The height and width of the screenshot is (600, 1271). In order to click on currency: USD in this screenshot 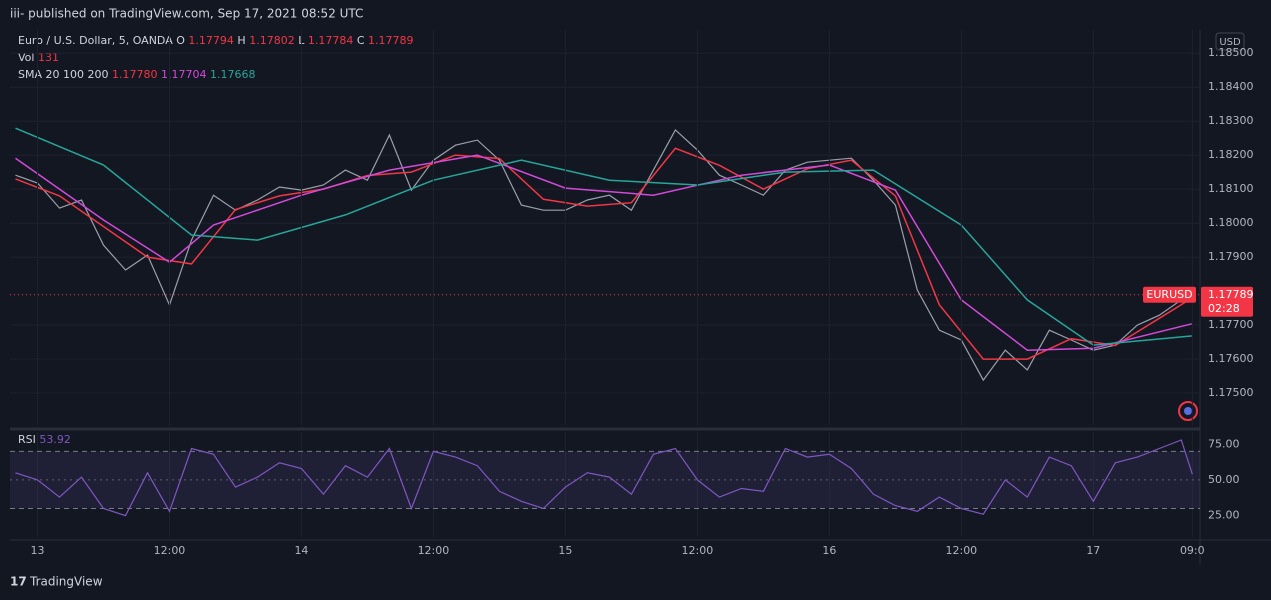, I will do `click(1230, 42)`.